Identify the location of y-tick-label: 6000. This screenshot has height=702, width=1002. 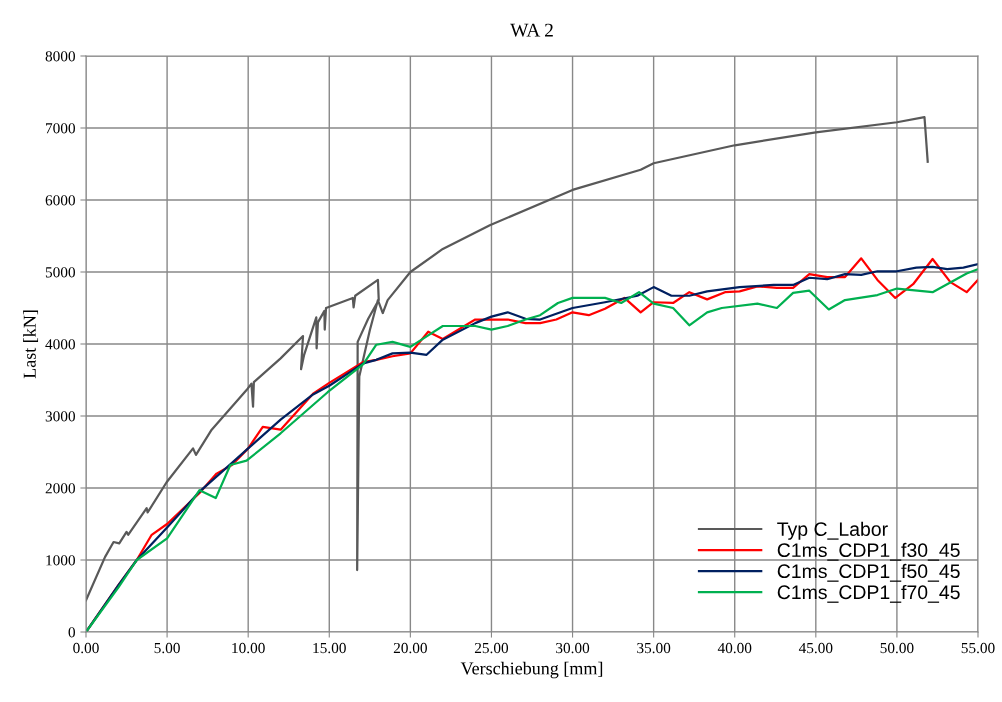
(60, 200).